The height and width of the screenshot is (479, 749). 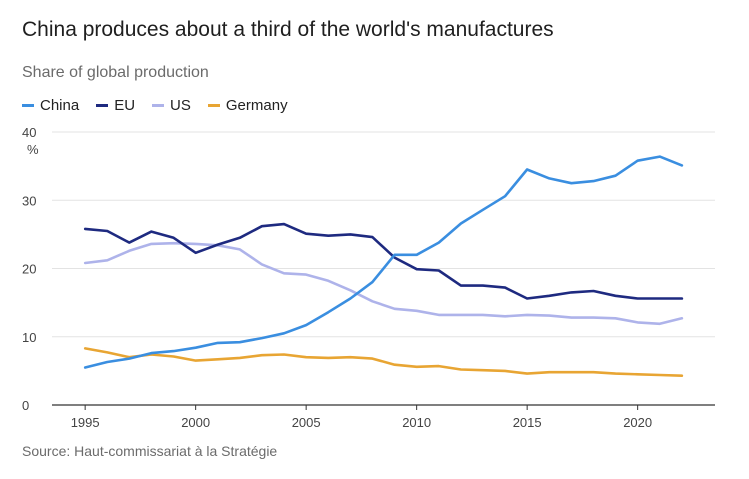 I want to click on x-tick-label: 1995, so click(x=85, y=422).